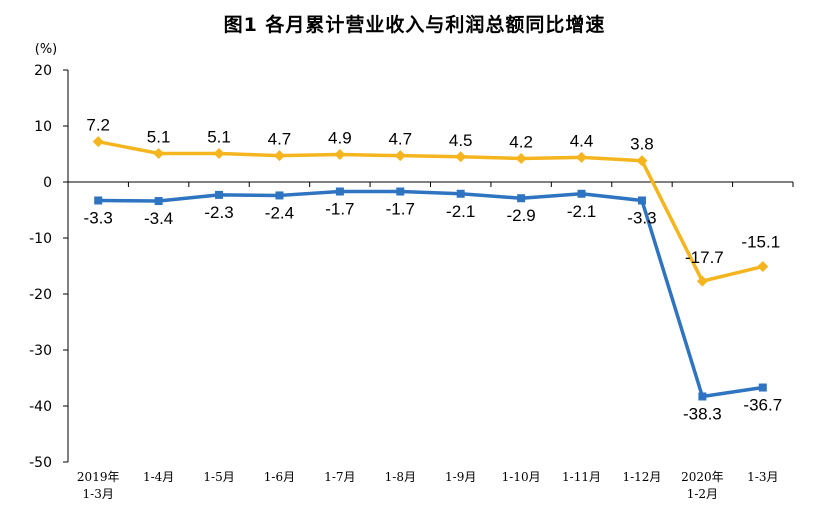  What do you see at coordinates (702, 413) in the screenshot?
I see `data-label: -38.3` at bounding box center [702, 413].